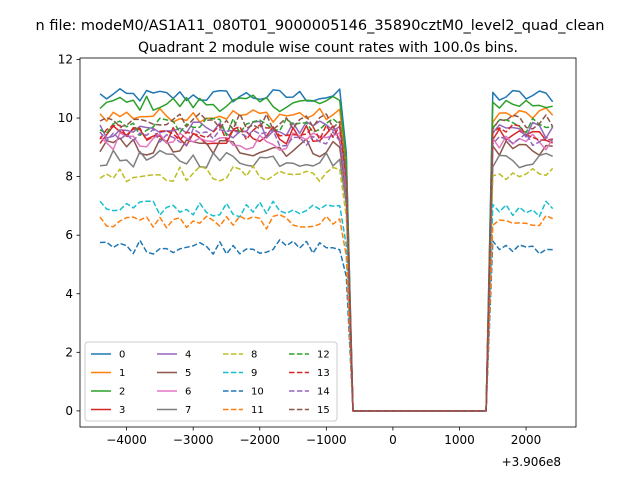 The height and width of the screenshot is (485, 640). I want to click on legend-label-6: 6, so click(188, 392).